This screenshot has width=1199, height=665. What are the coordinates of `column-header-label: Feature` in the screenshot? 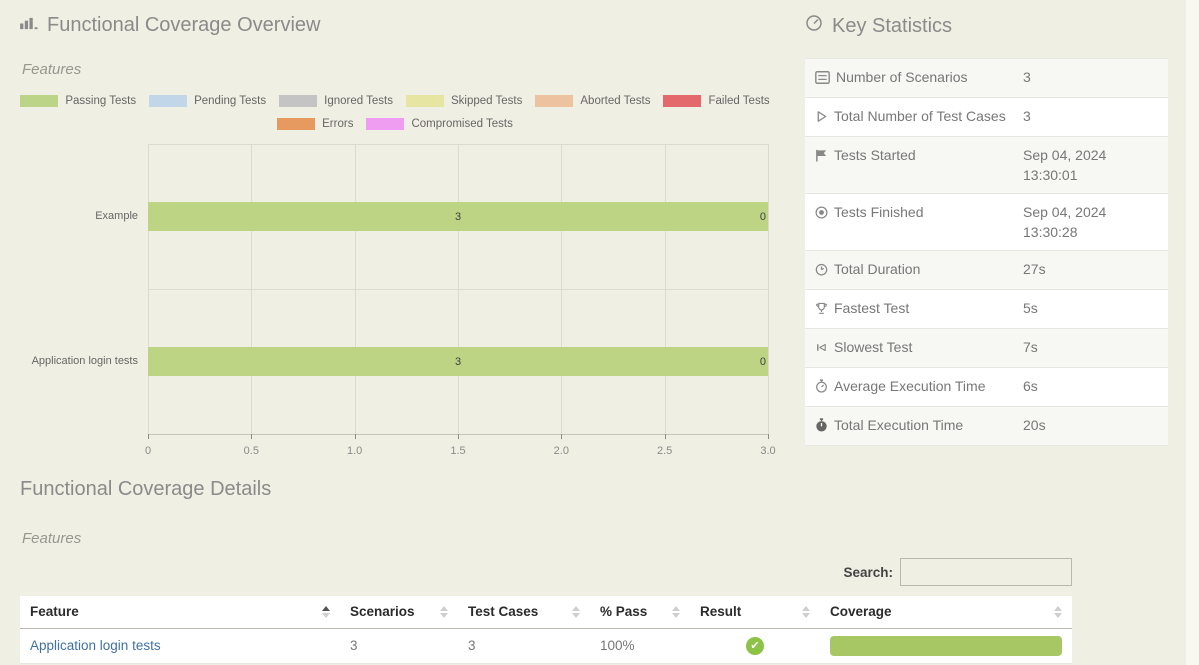 It's located at (54, 612).